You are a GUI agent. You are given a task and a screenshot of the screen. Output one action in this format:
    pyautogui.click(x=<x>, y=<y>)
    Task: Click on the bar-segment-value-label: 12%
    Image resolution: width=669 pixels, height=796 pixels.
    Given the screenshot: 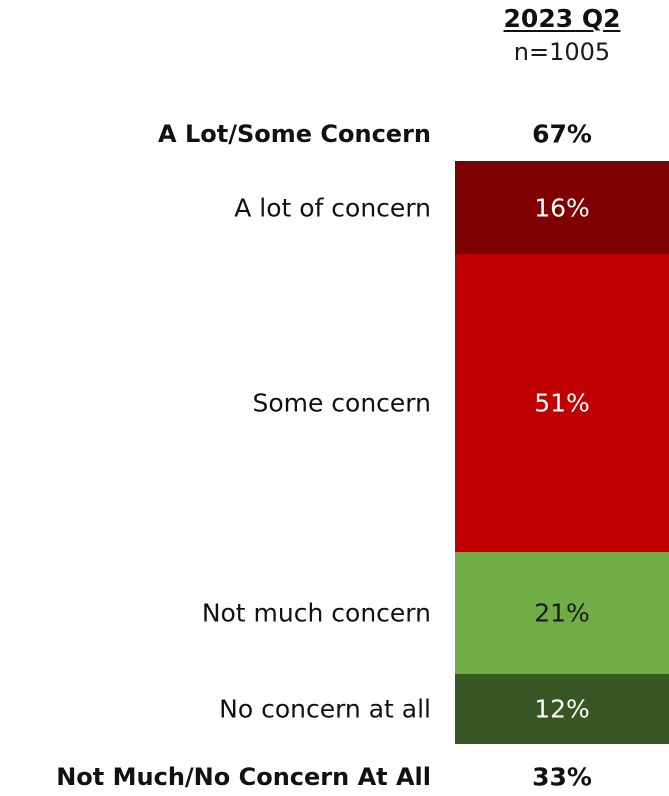 What is the action you would take?
    pyautogui.click(x=562, y=709)
    